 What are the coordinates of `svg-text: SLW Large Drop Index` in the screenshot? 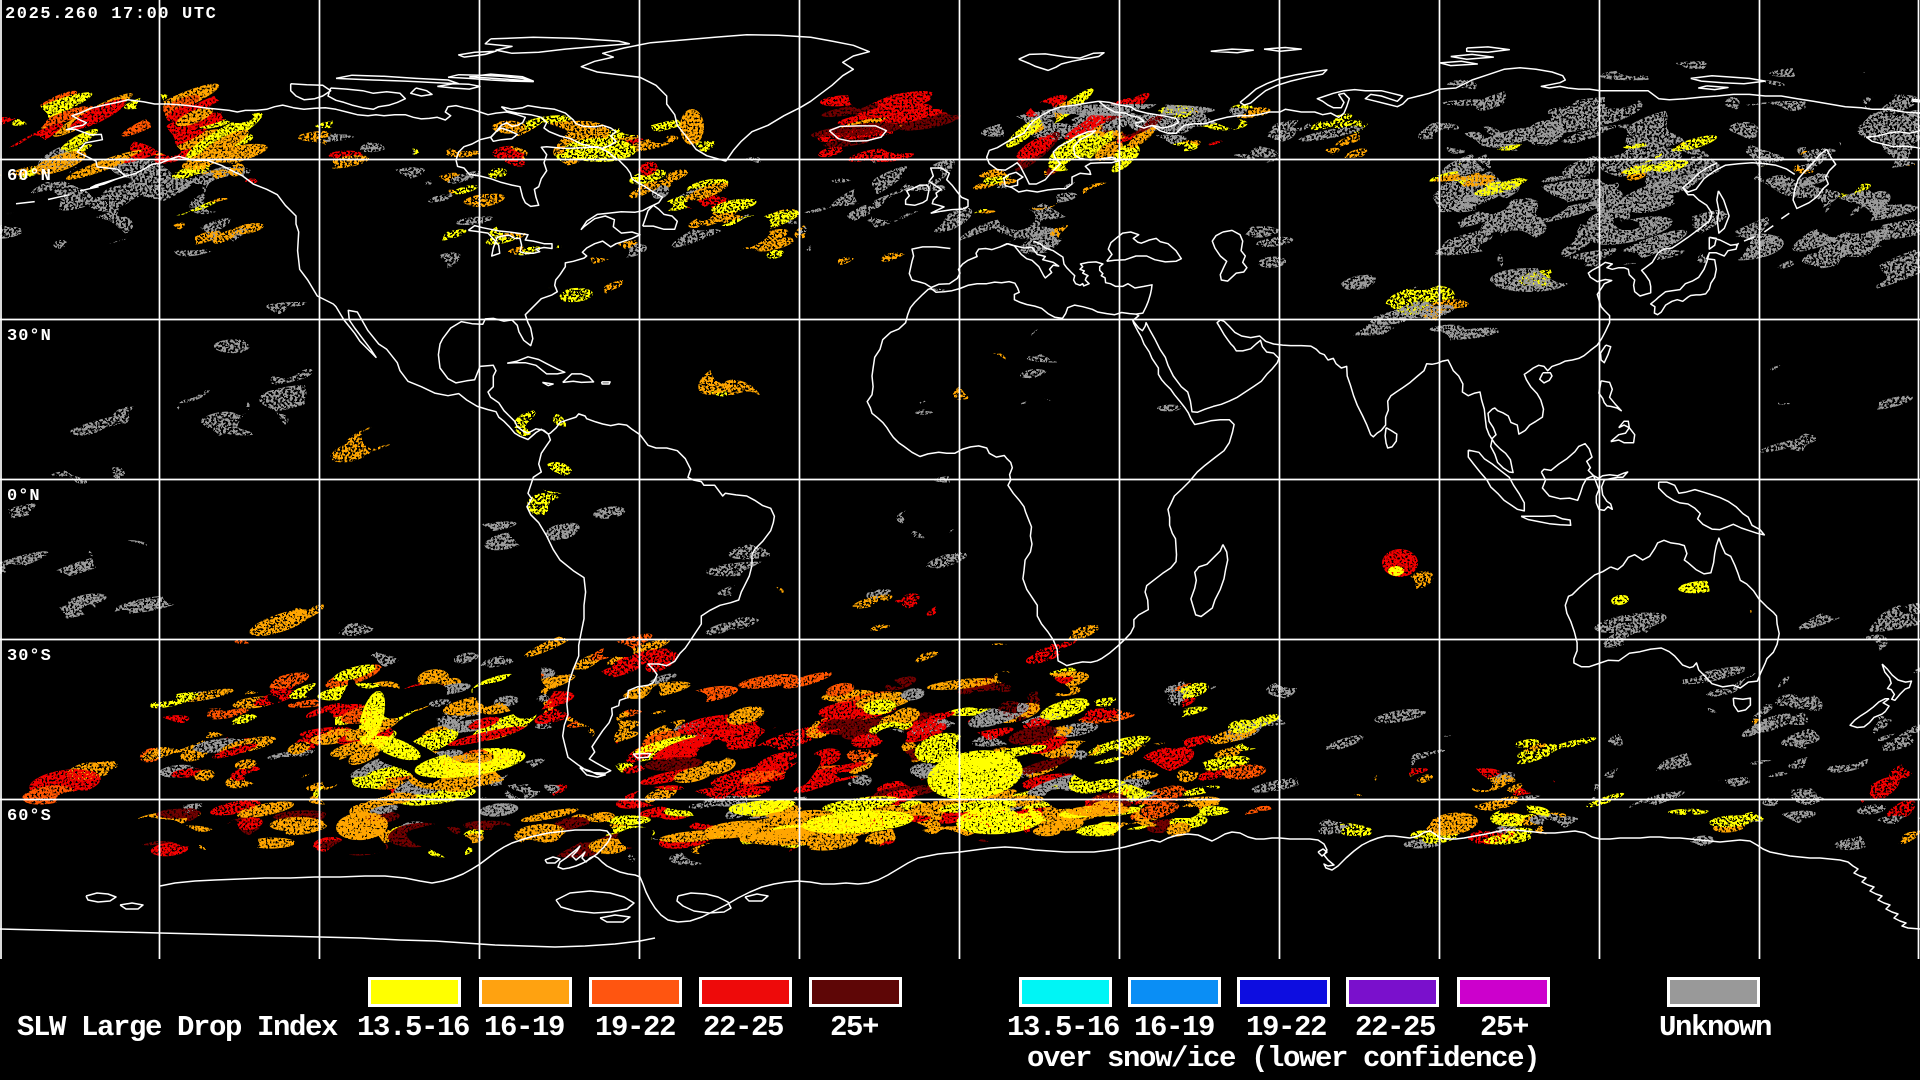 It's located at (177, 1027).